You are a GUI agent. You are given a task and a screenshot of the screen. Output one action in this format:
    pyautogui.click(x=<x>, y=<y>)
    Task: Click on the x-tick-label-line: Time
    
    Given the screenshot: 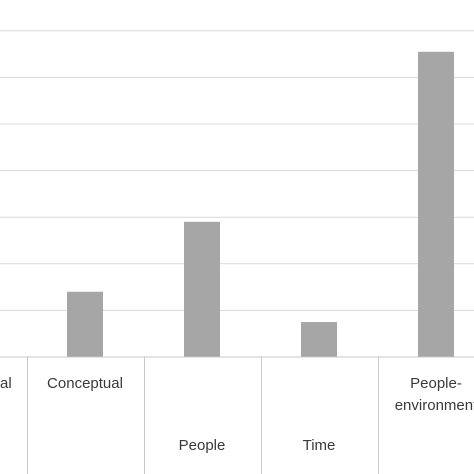 What is the action you would take?
    pyautogui.click(x=319, y=445)
    